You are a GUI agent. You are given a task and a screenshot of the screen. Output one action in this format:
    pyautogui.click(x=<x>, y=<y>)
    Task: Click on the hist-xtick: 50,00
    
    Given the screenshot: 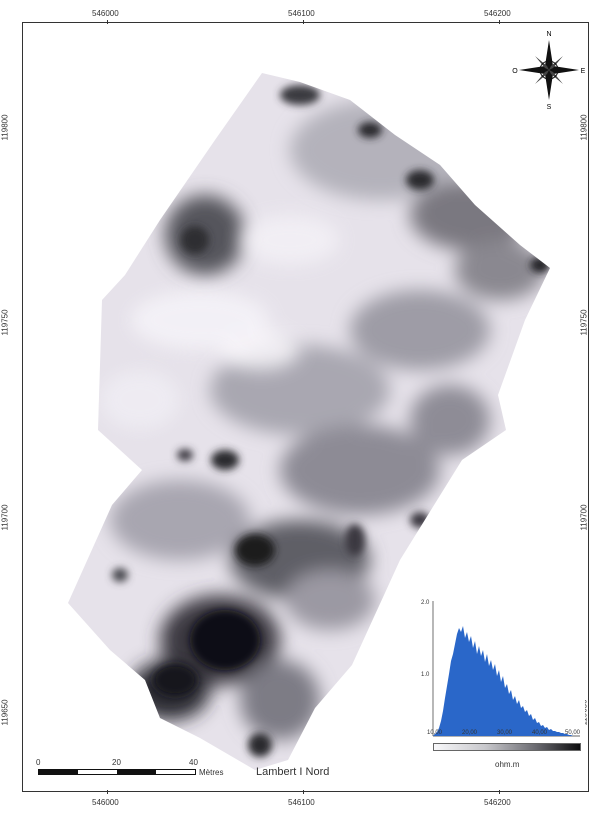 What is the action you would take?
    pyautogui.click(x=573, y=733)
    